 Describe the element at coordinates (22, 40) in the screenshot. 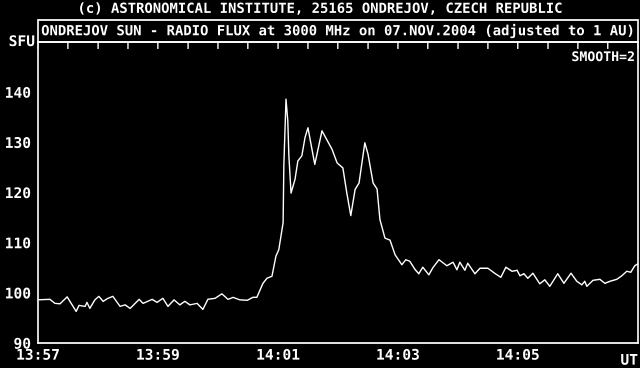

I see `y-axis-title: SFU` at that location.